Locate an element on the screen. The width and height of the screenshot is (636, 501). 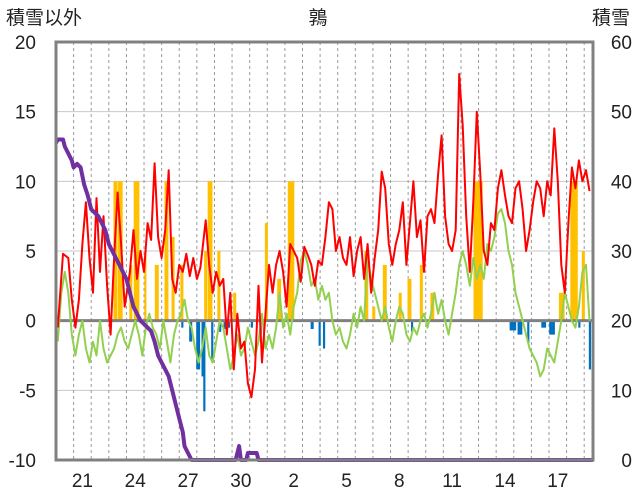
chart-title: 鶉 is located at coordinates (317, 18).